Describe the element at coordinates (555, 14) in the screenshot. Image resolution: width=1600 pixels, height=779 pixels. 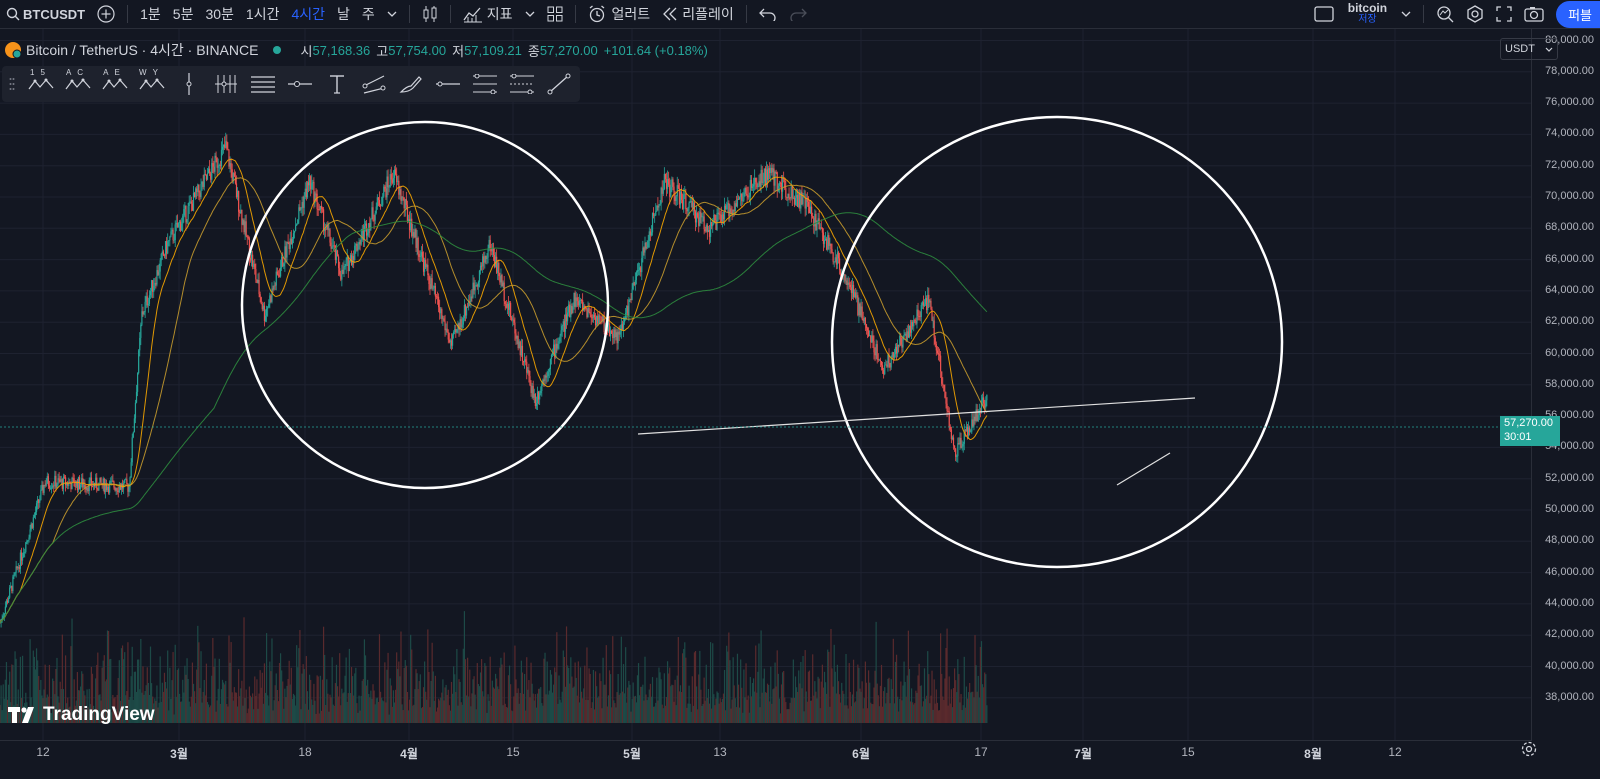
I see `layouts-button` at that location.